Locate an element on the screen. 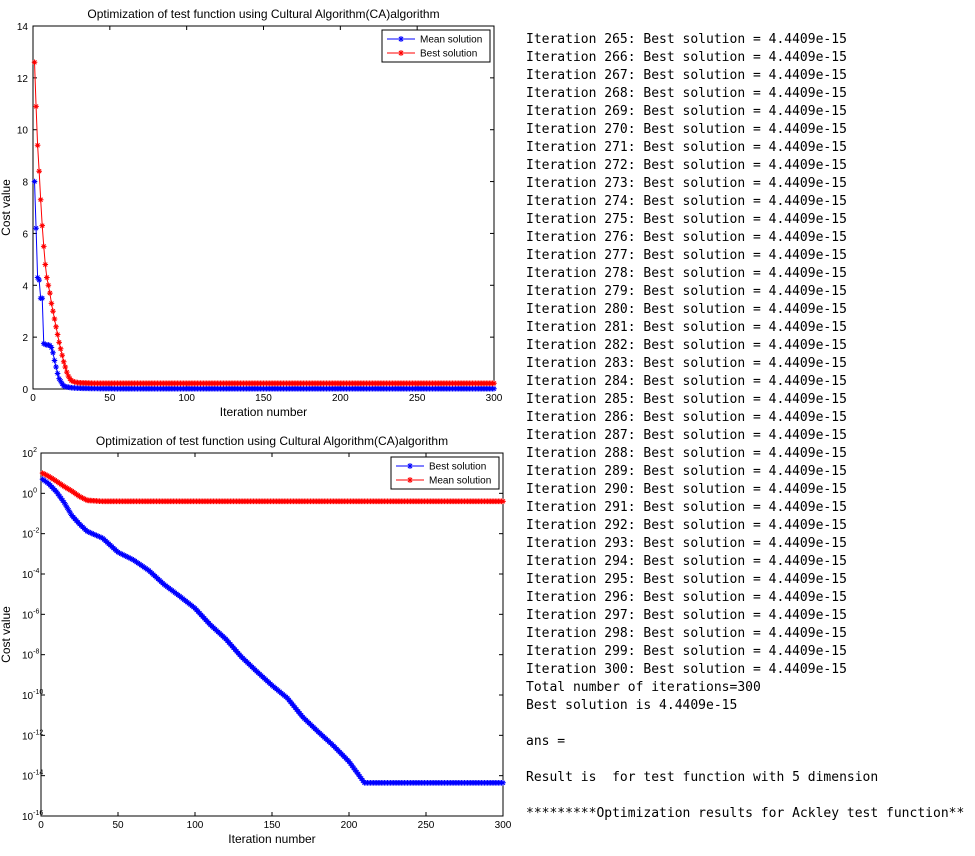  y-tick-label: 12 is located at coordinates (23, 79).